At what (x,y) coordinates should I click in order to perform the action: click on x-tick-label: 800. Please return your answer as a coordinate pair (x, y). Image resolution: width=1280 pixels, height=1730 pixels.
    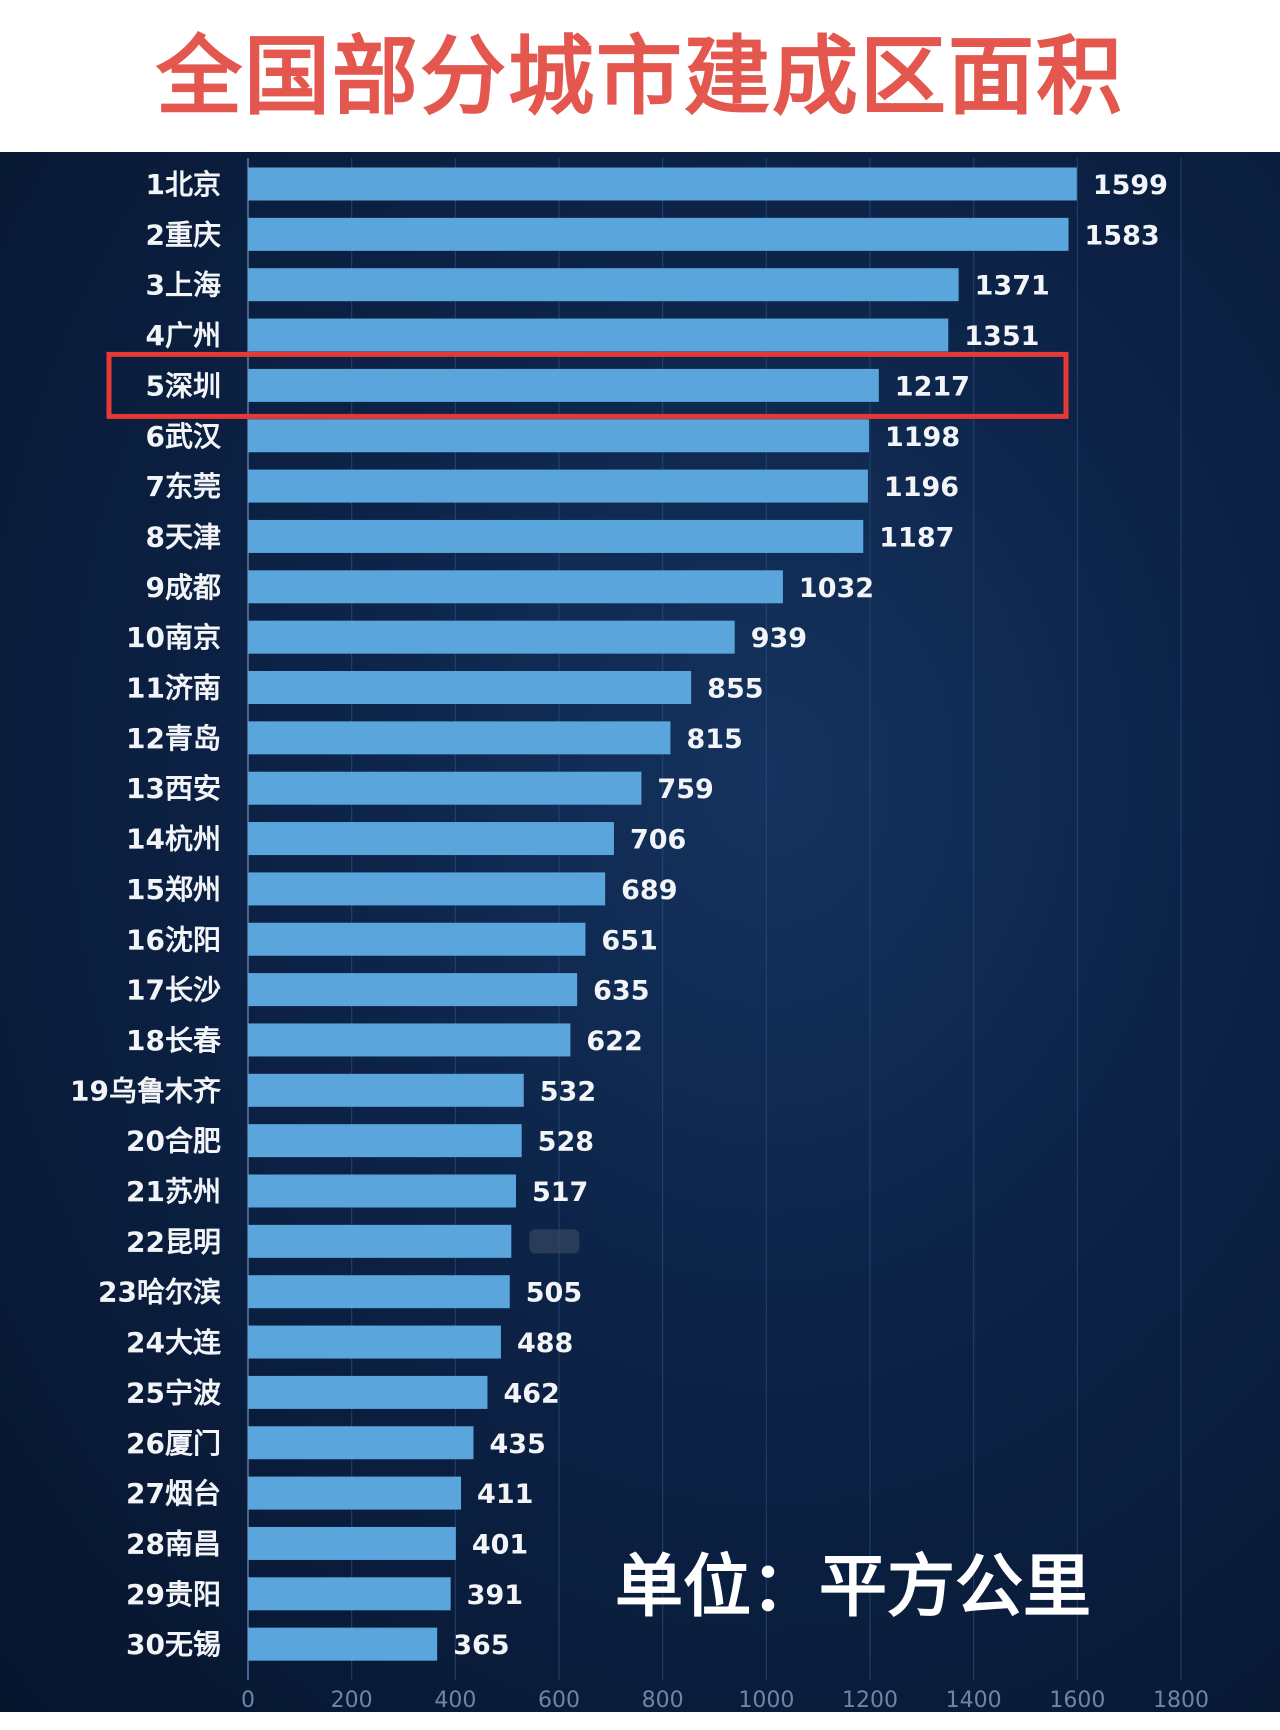
    Looking at the image, I should click on (663, 1700).